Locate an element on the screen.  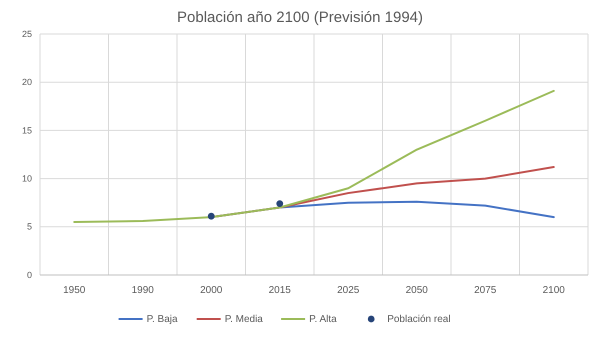
y-tick-label: 5 is located at coordinates (29, 227).